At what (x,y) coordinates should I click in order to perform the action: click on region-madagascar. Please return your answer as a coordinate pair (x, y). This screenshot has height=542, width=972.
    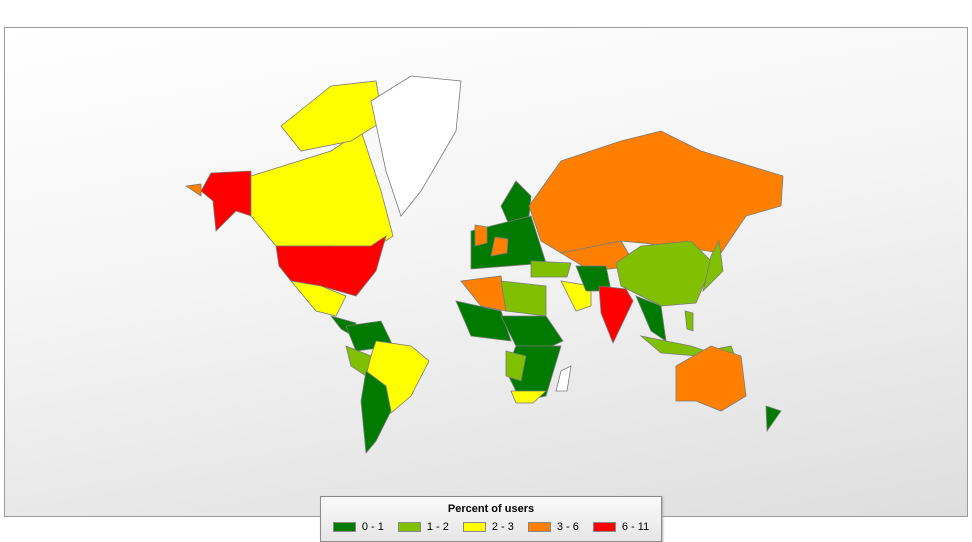
    Looking at the image, I should click on (563, 378).